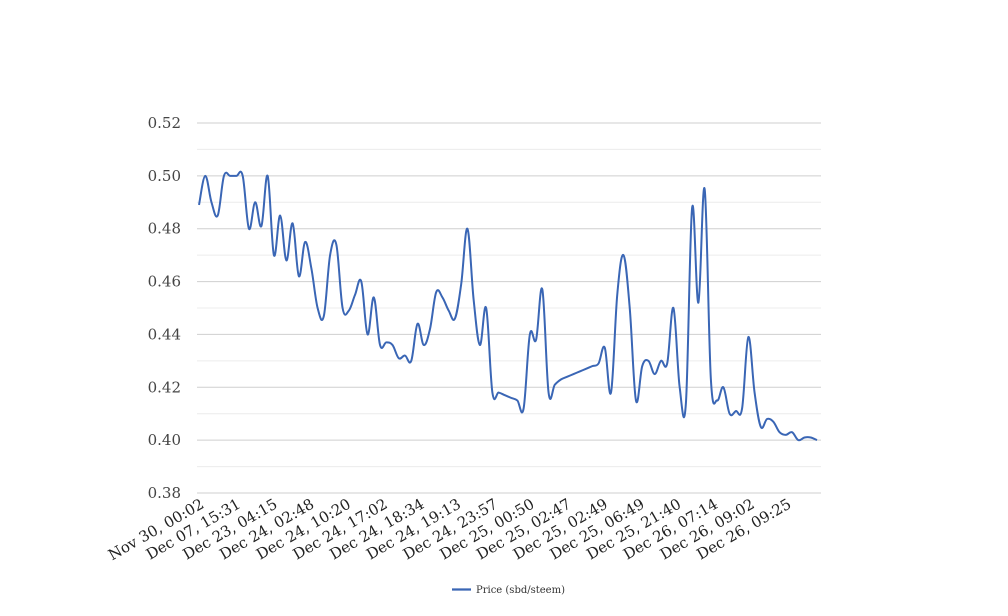  What do you see at coordinates (164, 229) in the screenshot?
I see `y-tick-label: 0.48` at bounding box center [164, 229].